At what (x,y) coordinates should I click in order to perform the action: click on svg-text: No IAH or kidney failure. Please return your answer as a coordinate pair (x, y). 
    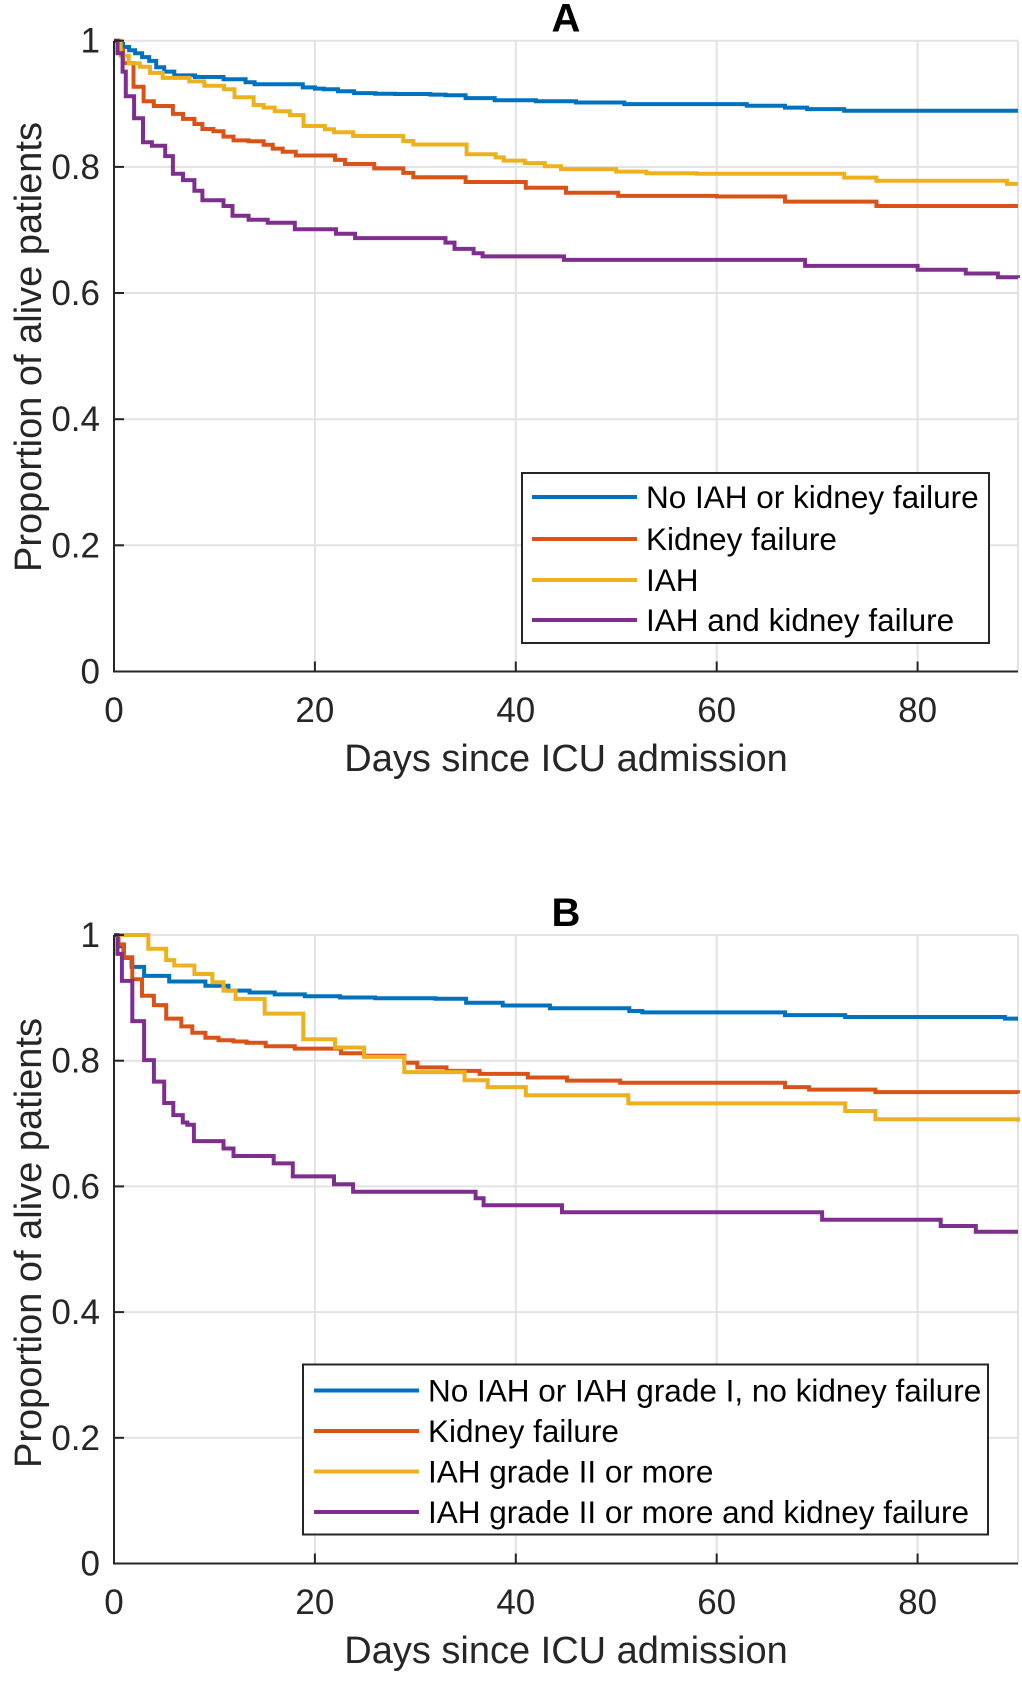
    Looking at the image, I should click on (812, 497).